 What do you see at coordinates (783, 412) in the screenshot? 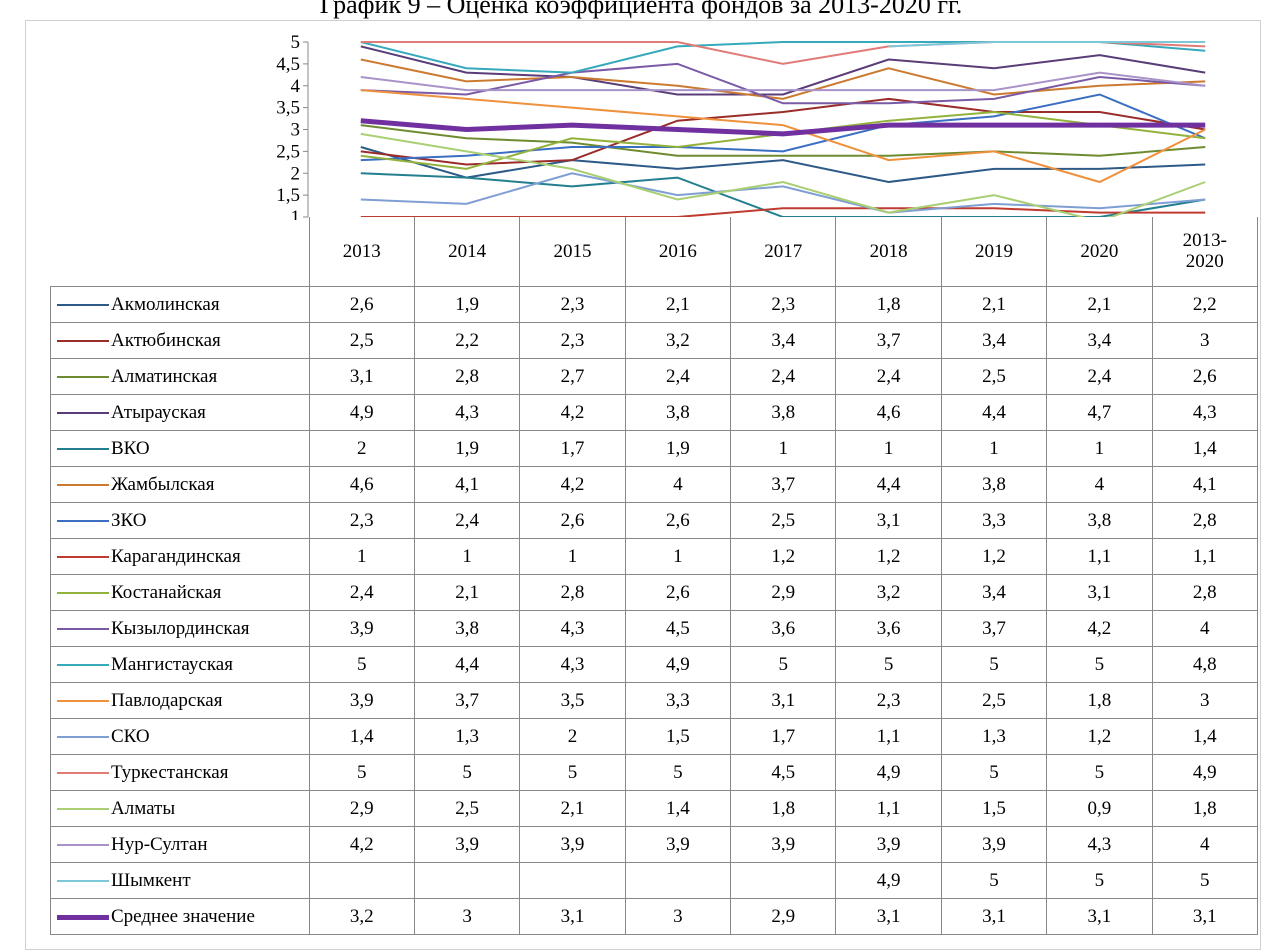
I see `data-label: 3,8` at bounding box center [783, 412].